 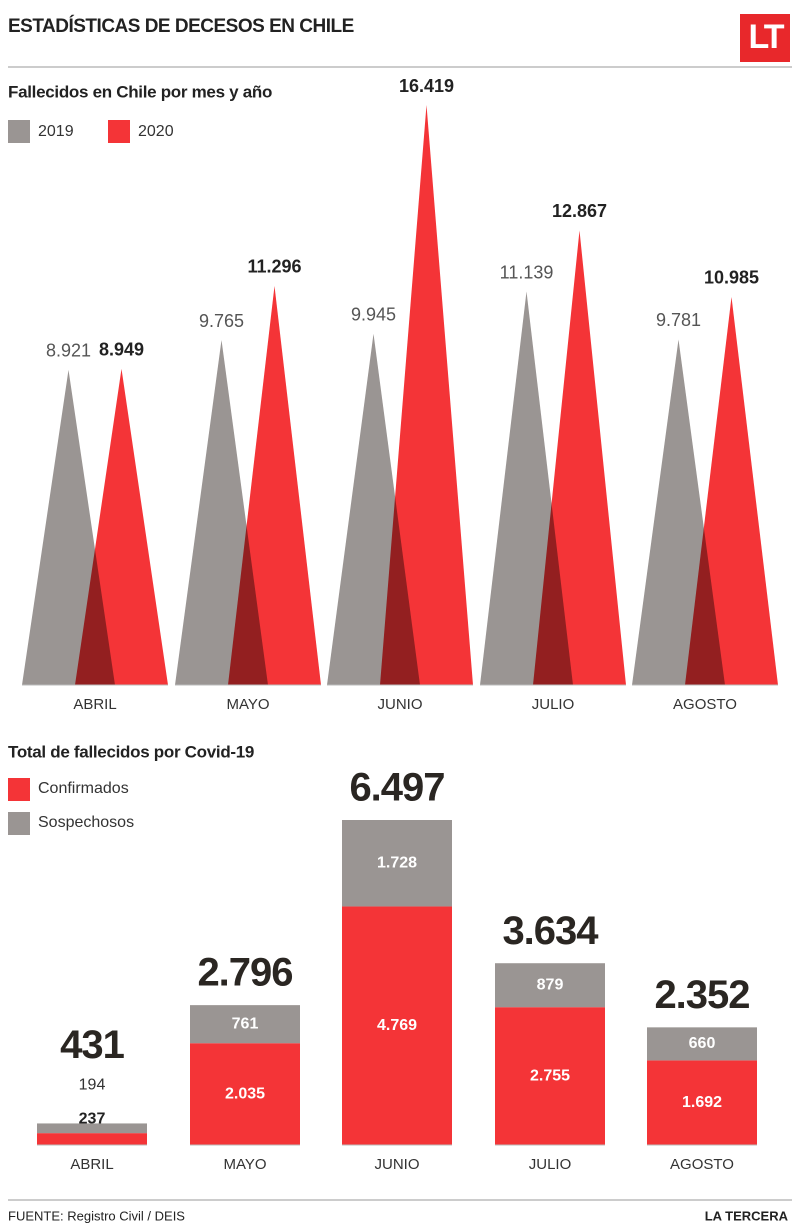 What do you see at coordinates (92, 1085) in the screenshot?
I see `value-label: 194` at bounding box center [92, 1085].